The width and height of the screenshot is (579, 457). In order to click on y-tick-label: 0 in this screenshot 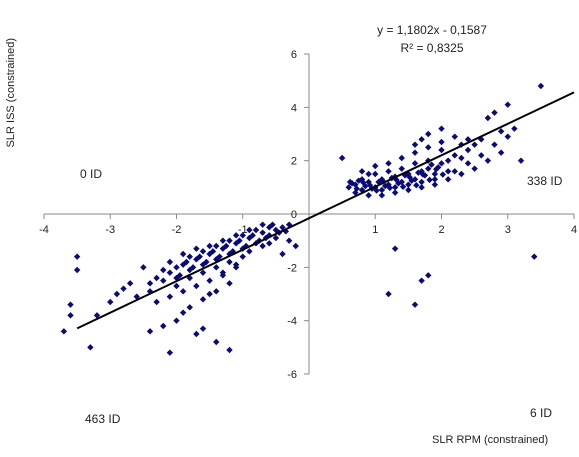, I will do `click(294, 215)`.